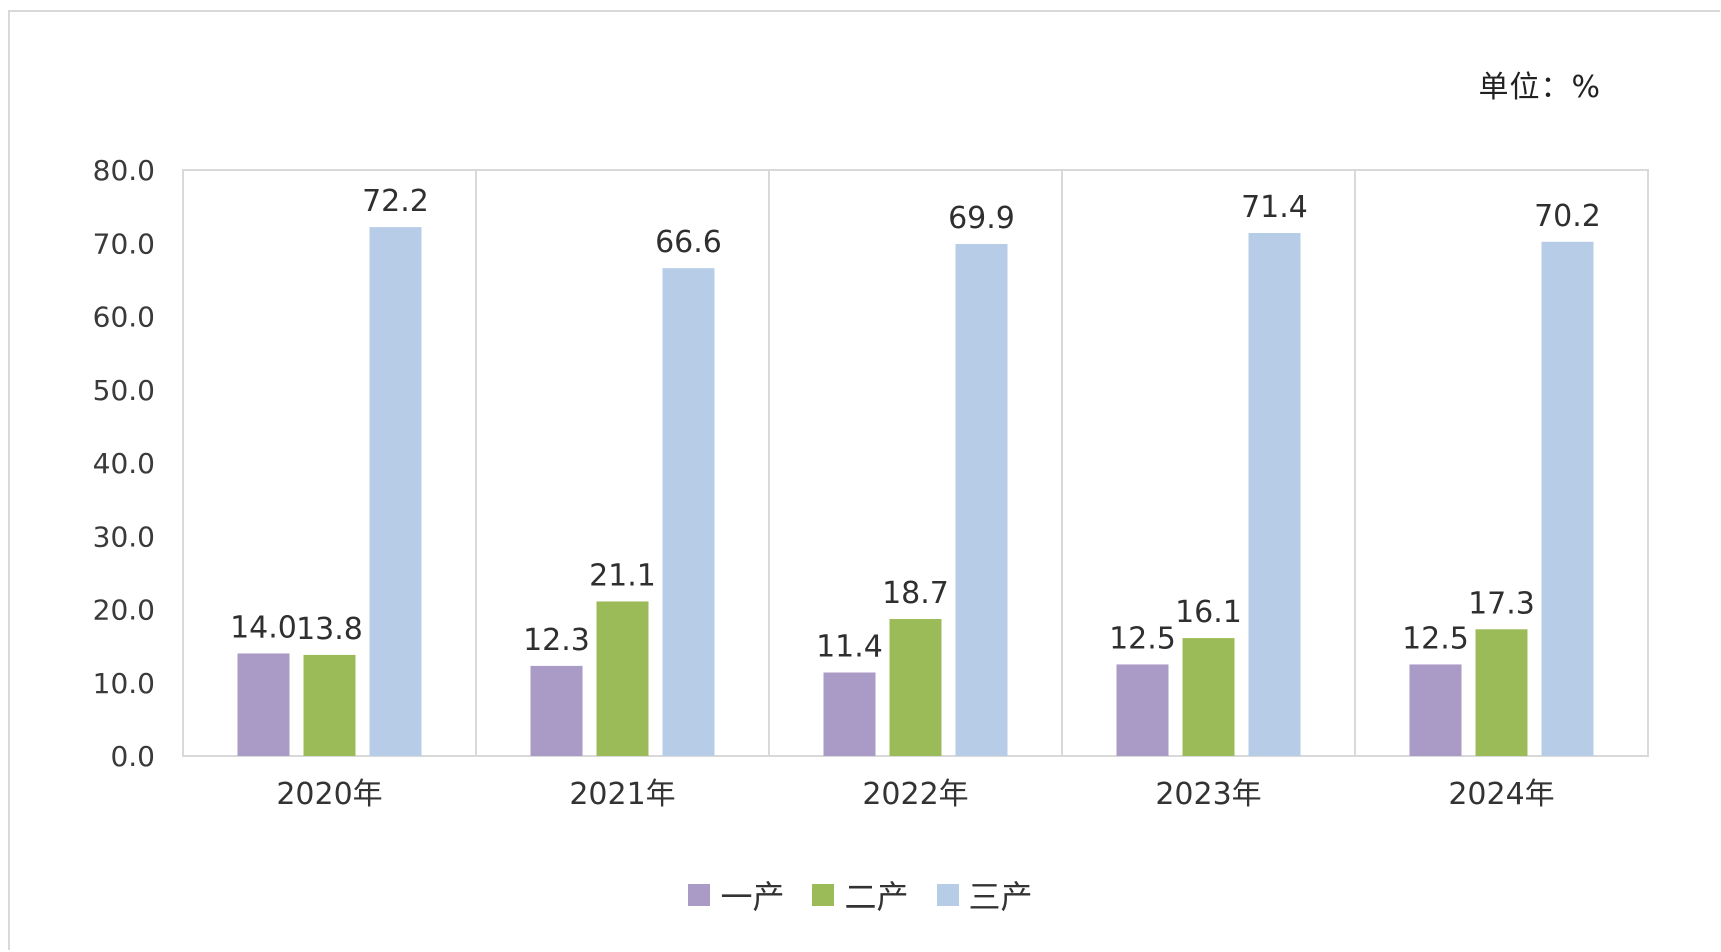 The width and height of the screenshot is (1721, 952). I want to click on y-tick-label: 30.0, so click(124, 536).